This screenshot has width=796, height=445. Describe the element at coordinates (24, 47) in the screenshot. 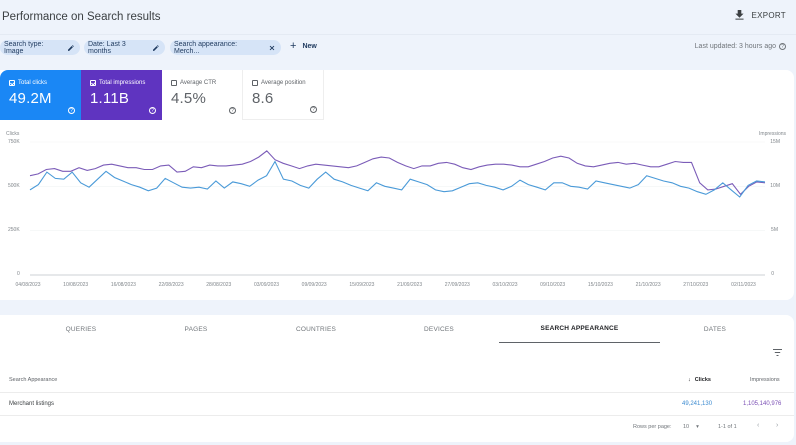

I see `chip-label: Search type: Image` at that location.